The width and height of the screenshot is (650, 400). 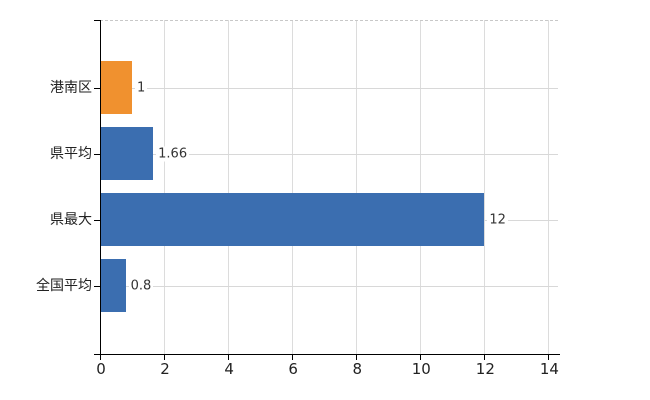 I want to click on x-tick-label: 8, so click(x=357, y=369).